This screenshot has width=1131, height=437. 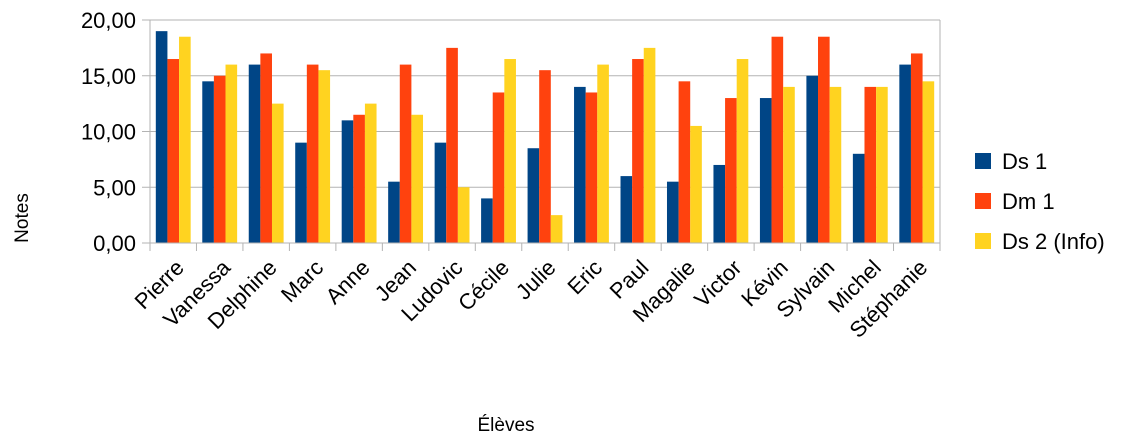 What do you see at coordinates (114, 243) in the screenshot?
I see `y-tick-label: 0,00` at bounding box center [114, 243].